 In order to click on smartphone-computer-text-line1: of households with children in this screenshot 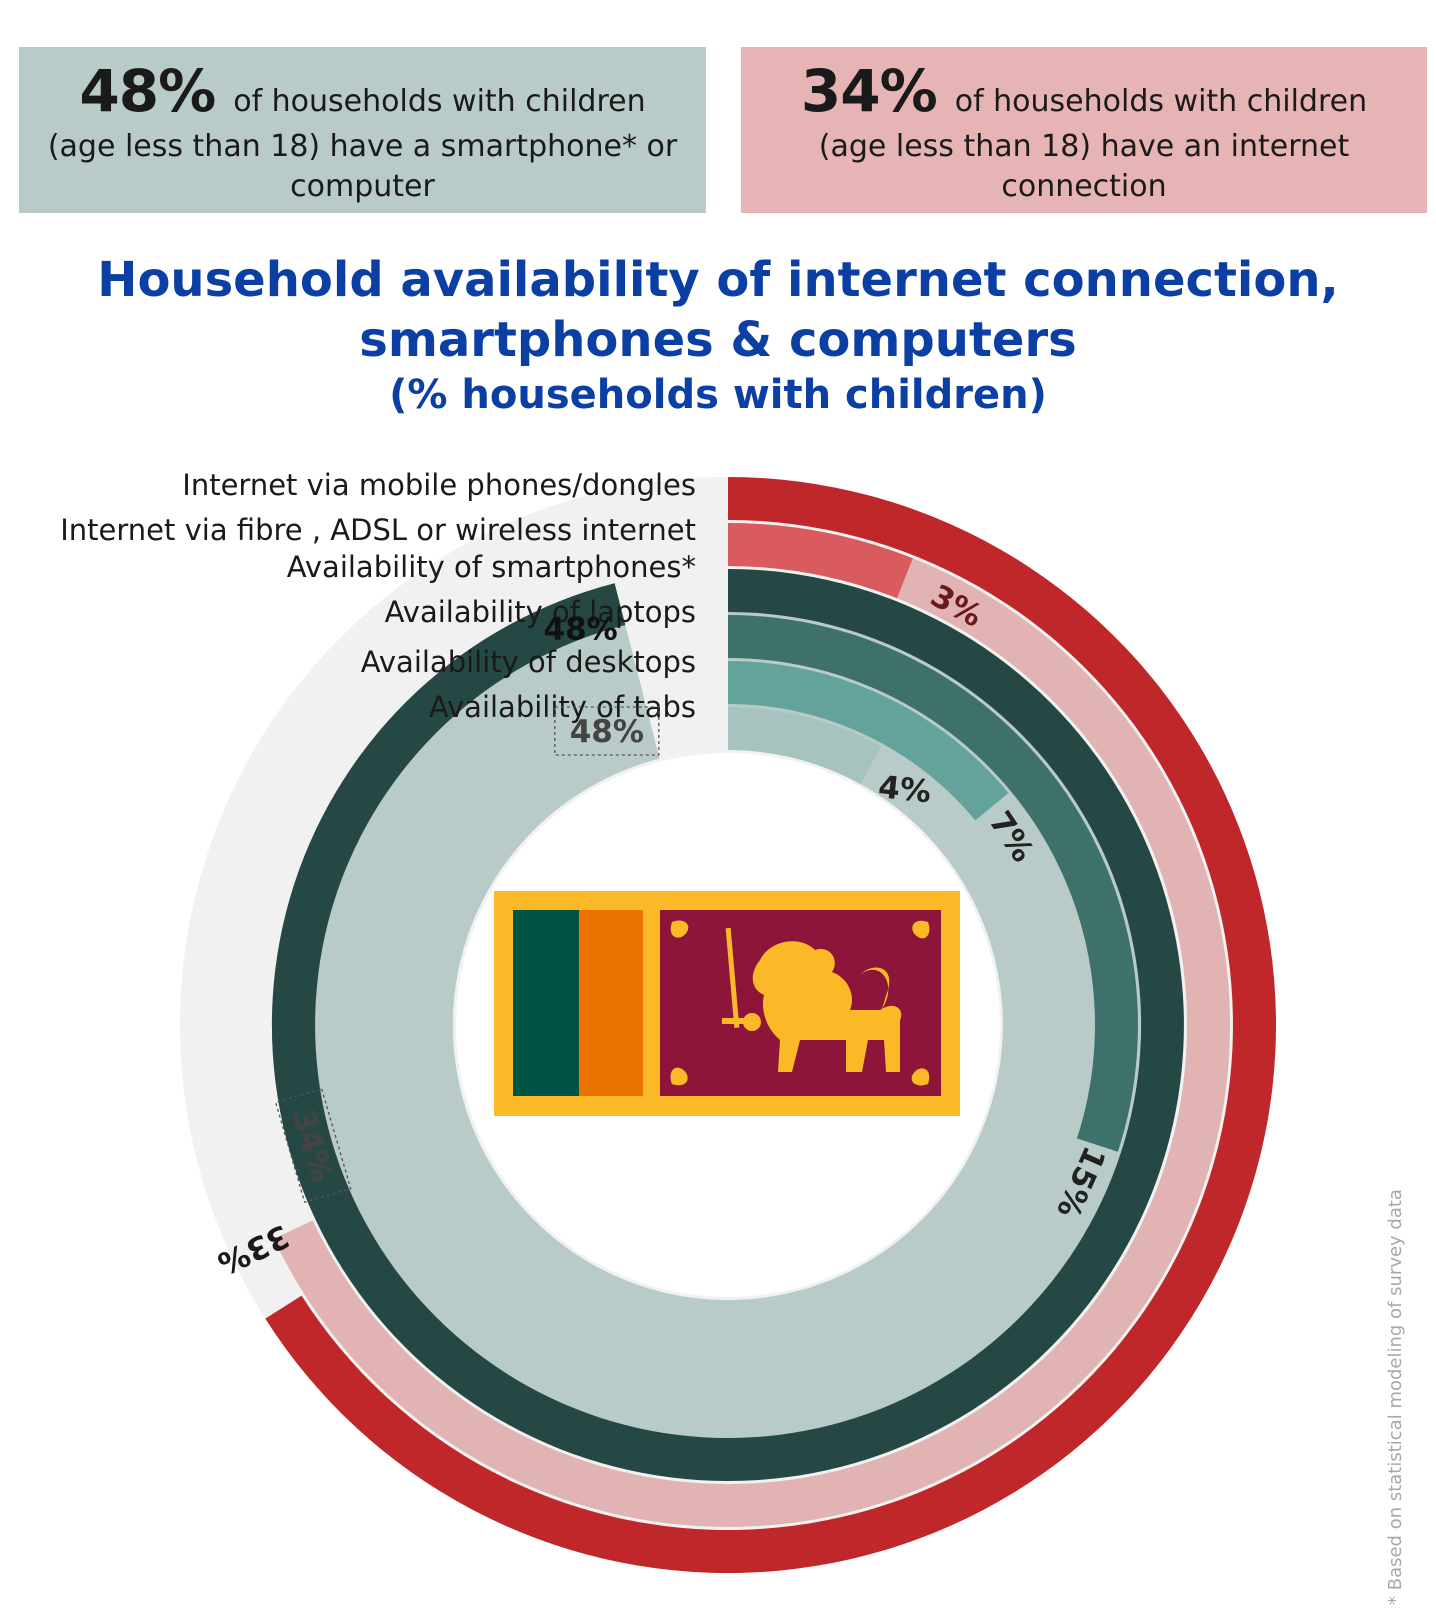, I will do `click(439, 101)`.